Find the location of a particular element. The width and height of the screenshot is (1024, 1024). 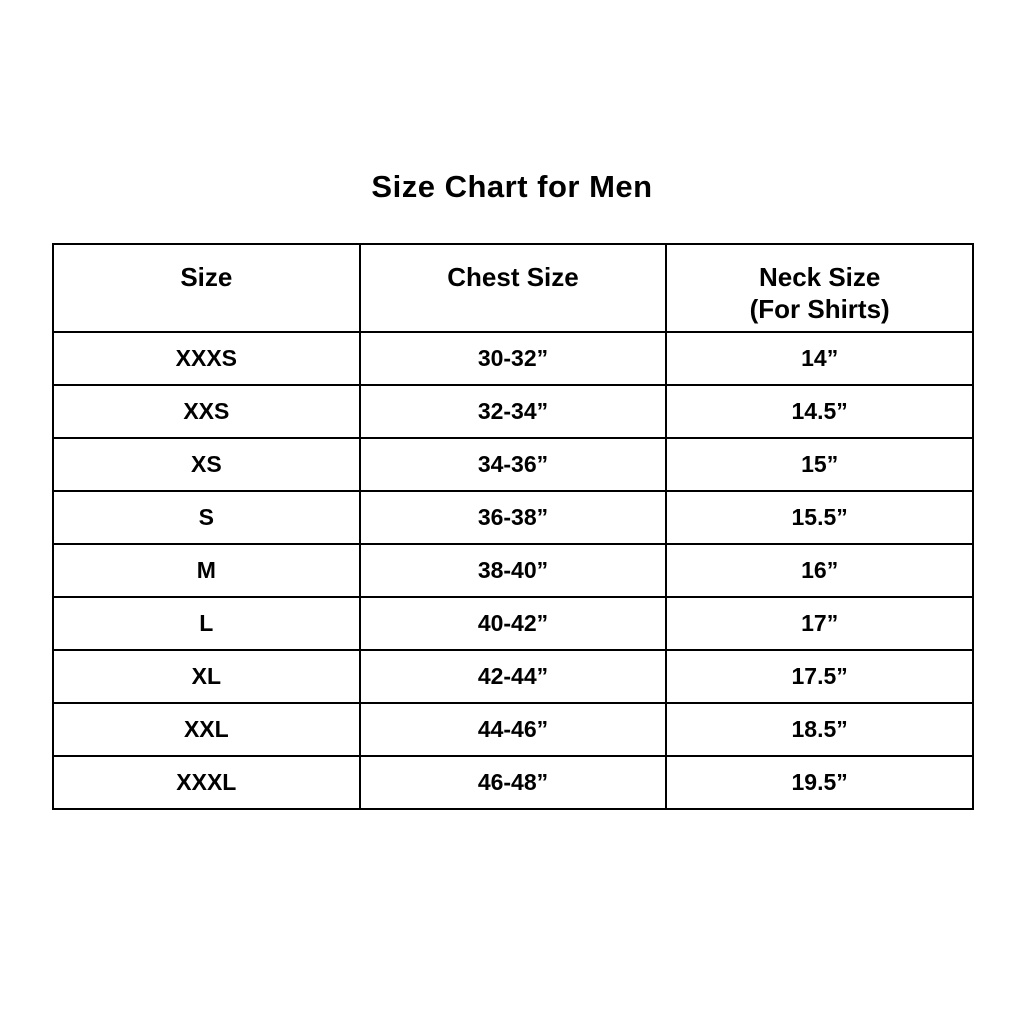

chest-size-cell: 46-48” is located at coordinates (513, 782).